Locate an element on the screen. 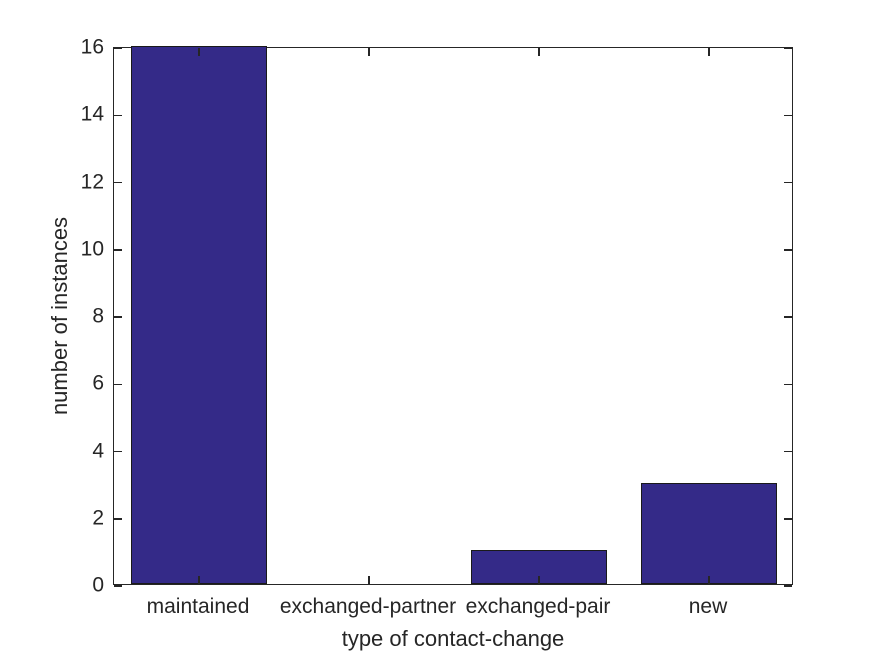  y-tick-label: 10 is located at coordinates (92, 249).